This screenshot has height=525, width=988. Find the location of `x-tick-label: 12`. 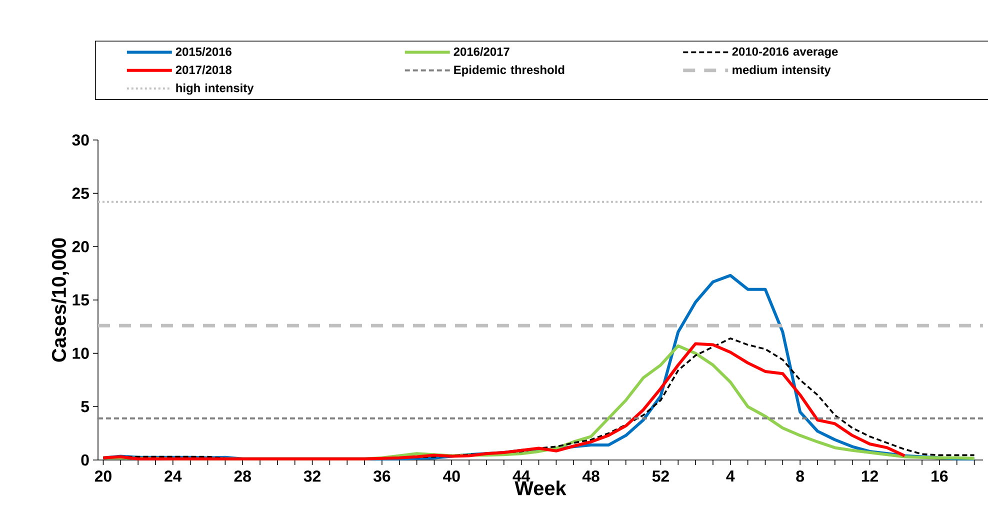

x-tick-label: 12 is located at coordinates (870, 476).